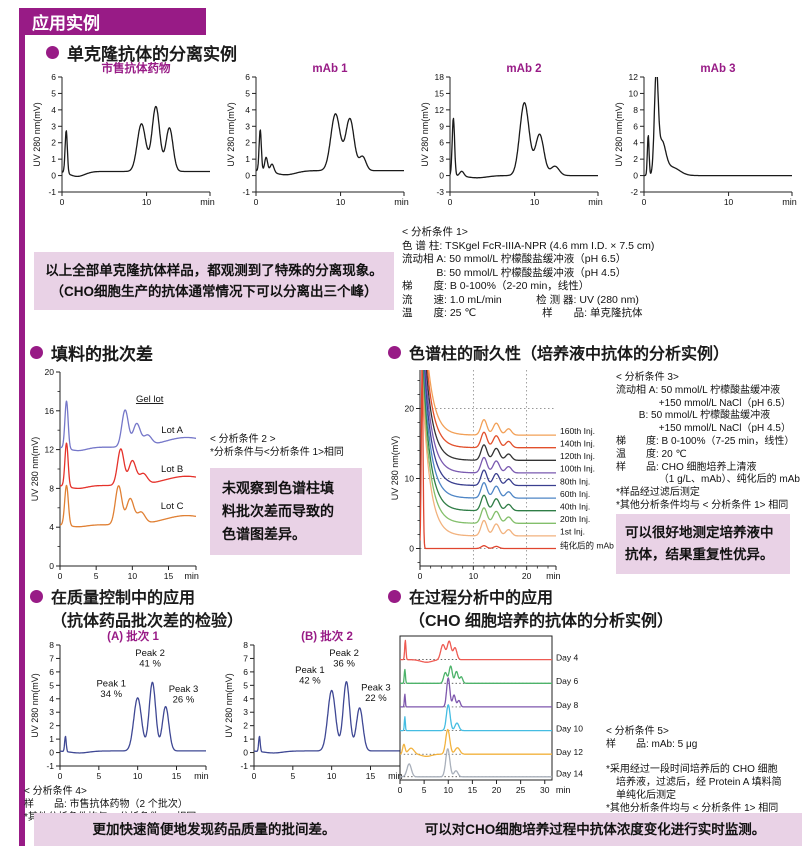 The width and height of the screenshot is (807, 854). Describe the element at coordinates (545, 790) in the screenshot. I see `svg-text: 30` at that location.